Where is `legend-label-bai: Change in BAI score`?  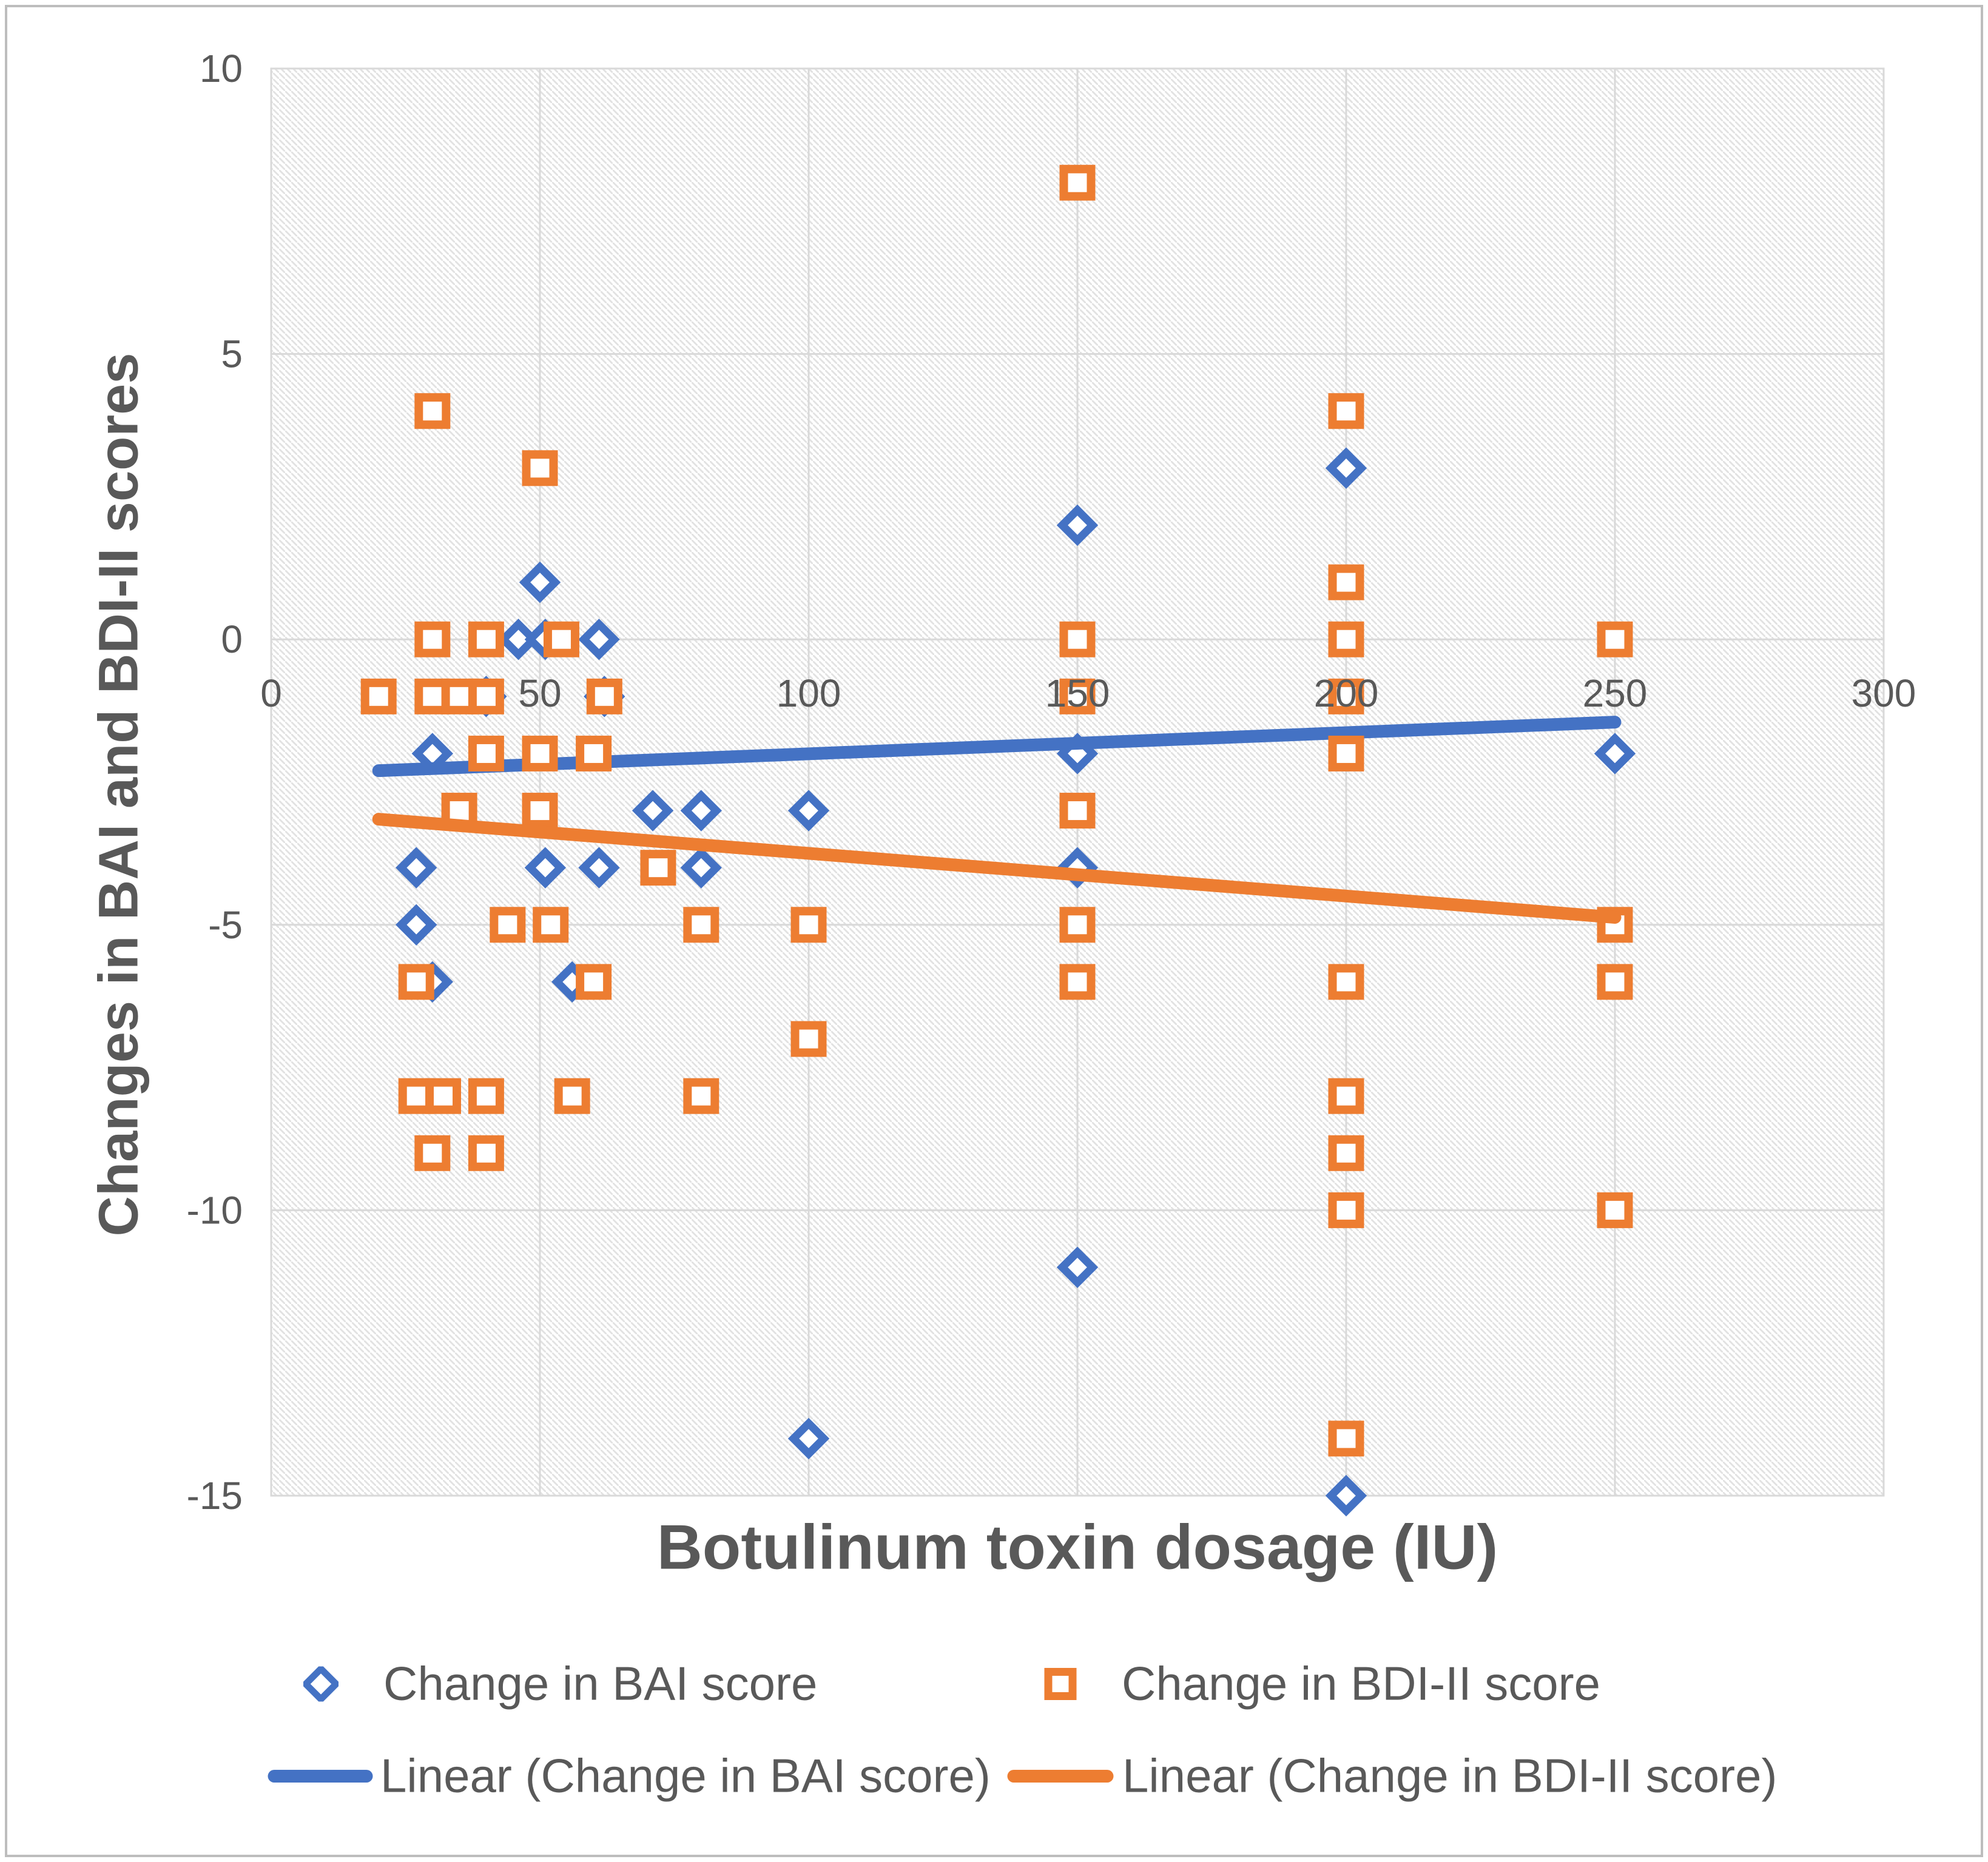 legend-label-bai: Change in BAI score is located at coordinates (600, 1683).